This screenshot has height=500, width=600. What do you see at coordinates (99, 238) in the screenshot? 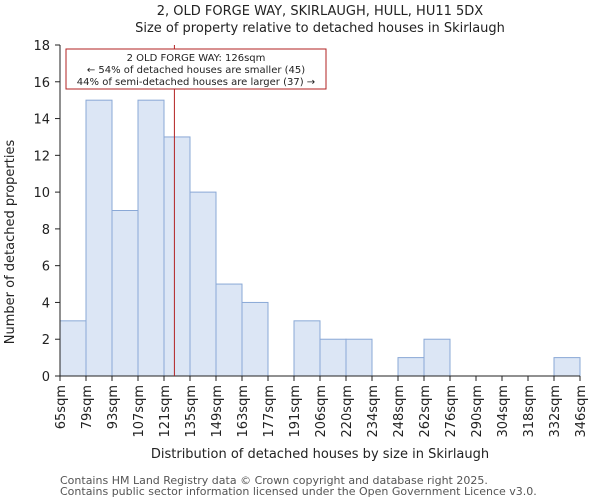
I see `bar-79sqm` at bounding box center [99, 238].